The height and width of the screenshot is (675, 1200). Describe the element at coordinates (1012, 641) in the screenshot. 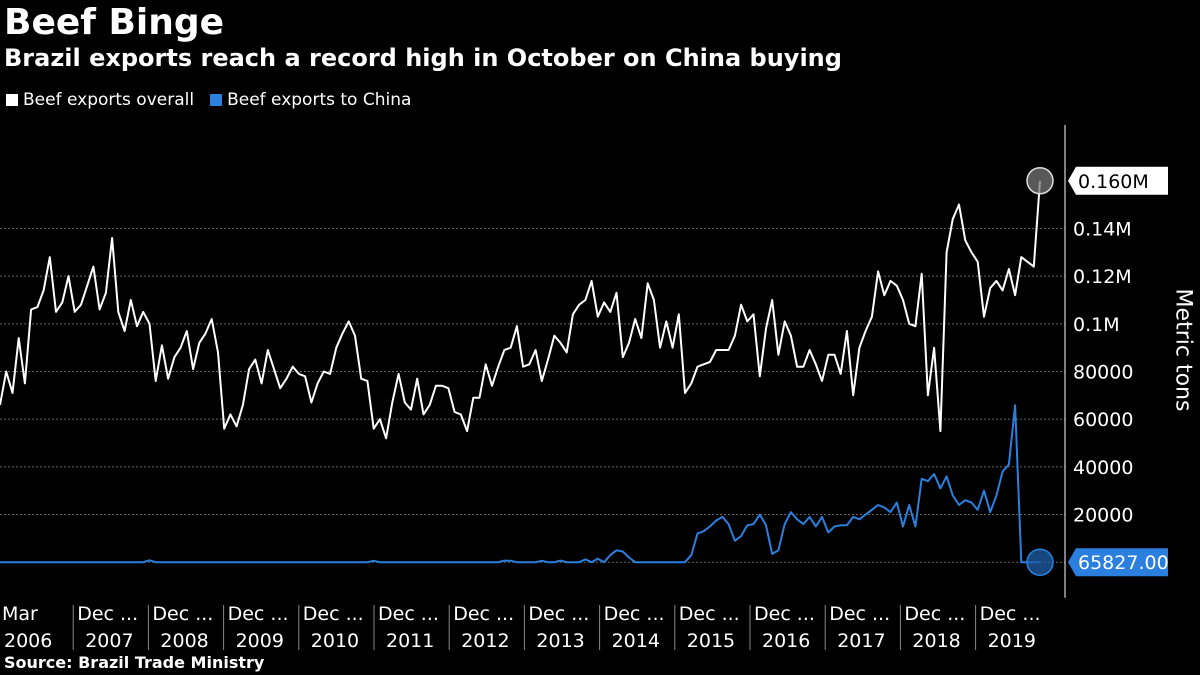

I see `x-tick-label-year: 2019` at that location.